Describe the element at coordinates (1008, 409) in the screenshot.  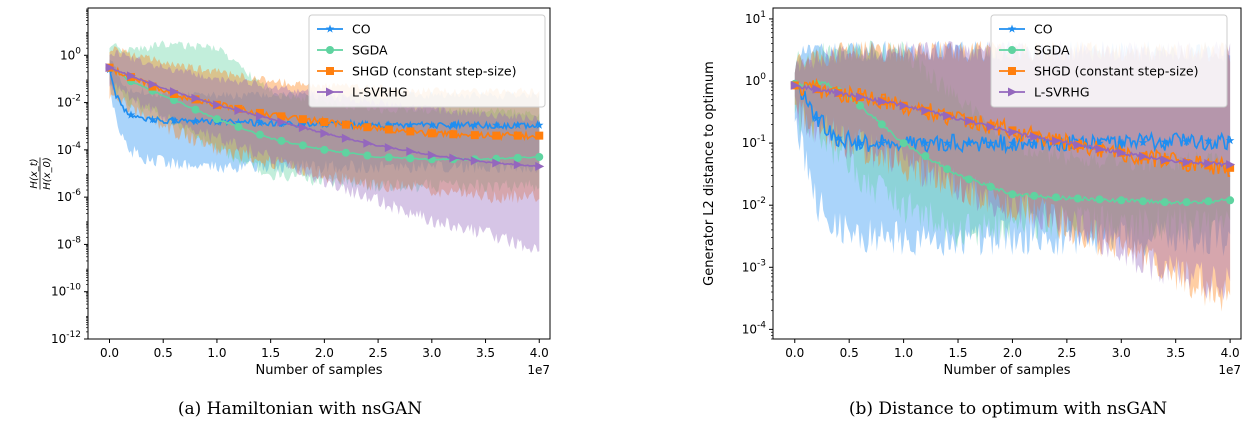
I see `panel-caption: (b) Distance to optimum with nsGAN` at that location.